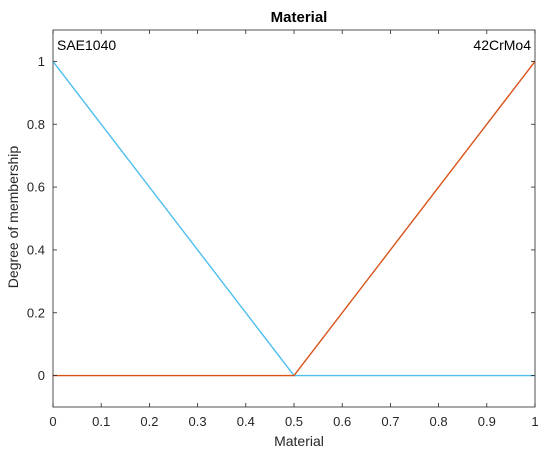  I want to click on x-tick-label: 0, so click(52, 421).